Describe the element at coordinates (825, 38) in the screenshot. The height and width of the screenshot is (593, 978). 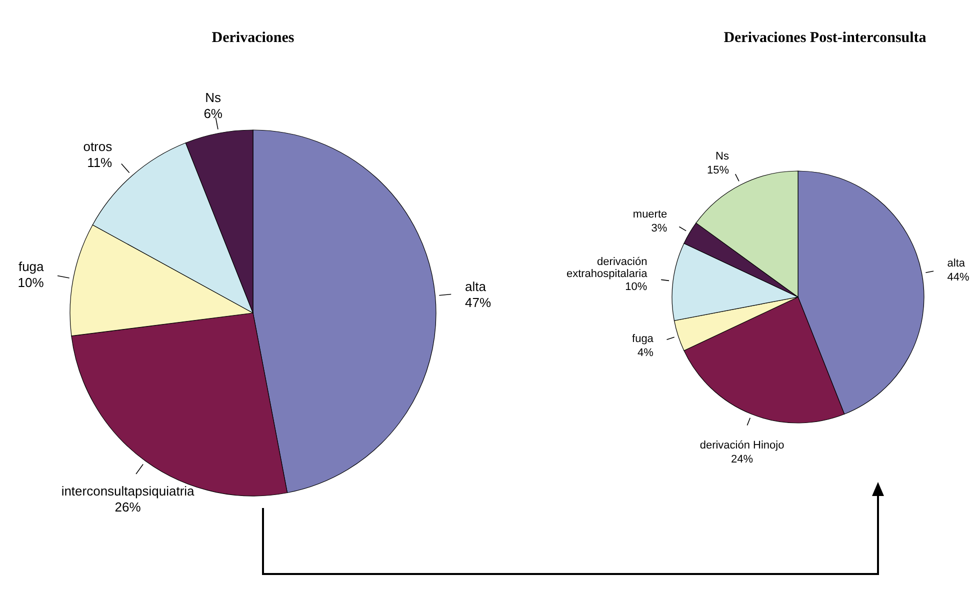
I see `chart-title: Derivaciones Post-interconsulta` at that location.